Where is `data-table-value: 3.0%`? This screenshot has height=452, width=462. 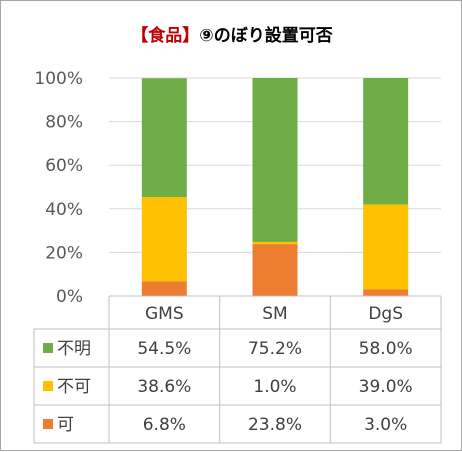
data-table-value: 3.0% is located at coordinates (385, 425).